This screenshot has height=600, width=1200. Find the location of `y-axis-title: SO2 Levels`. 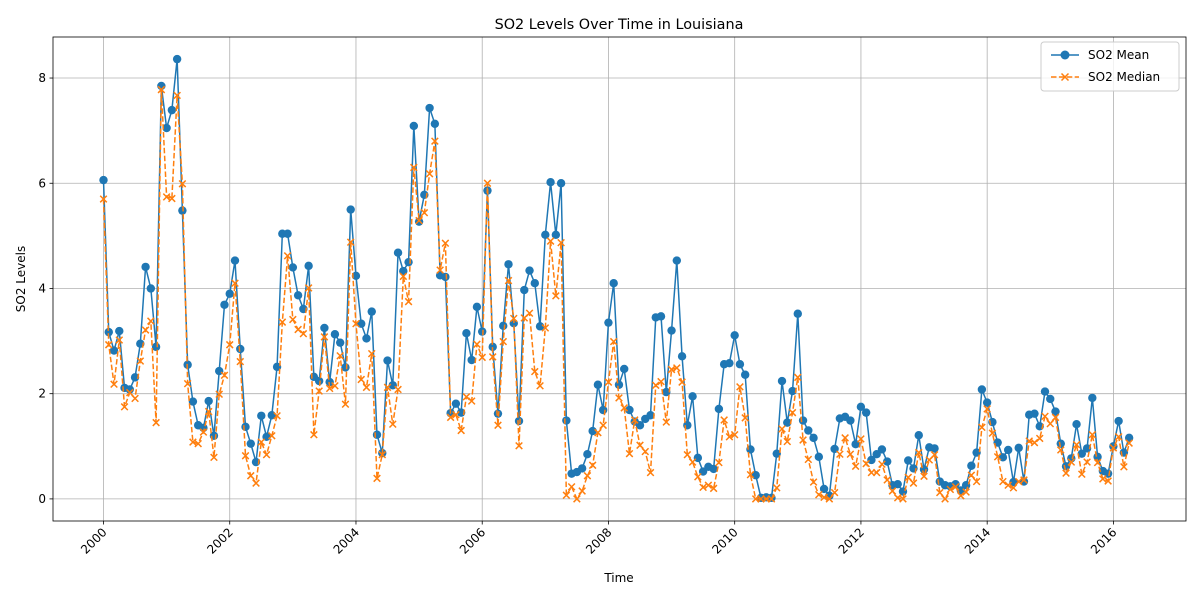

y-axis-title: SO2 Levels is located at coordinates (21, 279).